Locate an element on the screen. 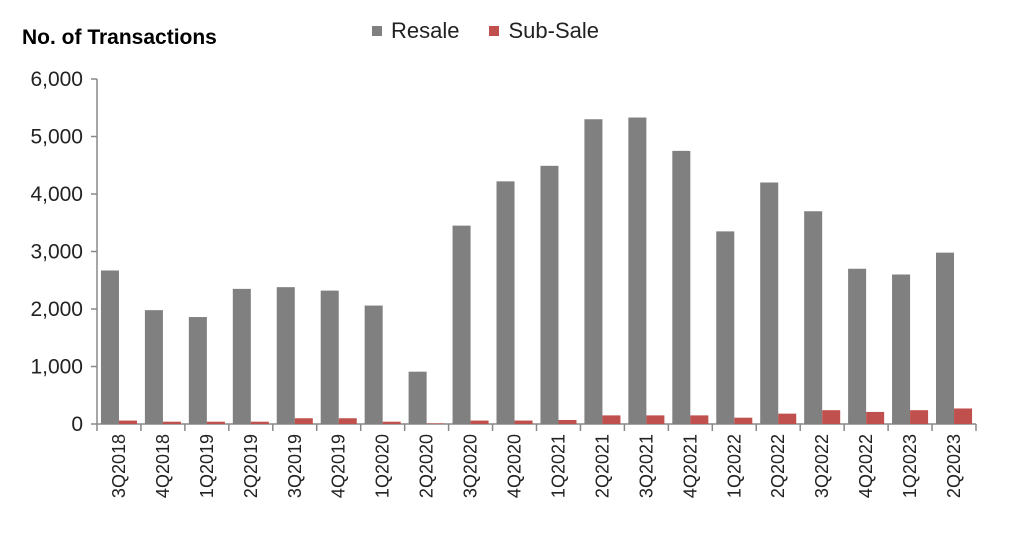 Image resolution: width=1024 pixels, height=555 pixels. x-tick-label: 4Q2022 is located at coordinates (866, 466).